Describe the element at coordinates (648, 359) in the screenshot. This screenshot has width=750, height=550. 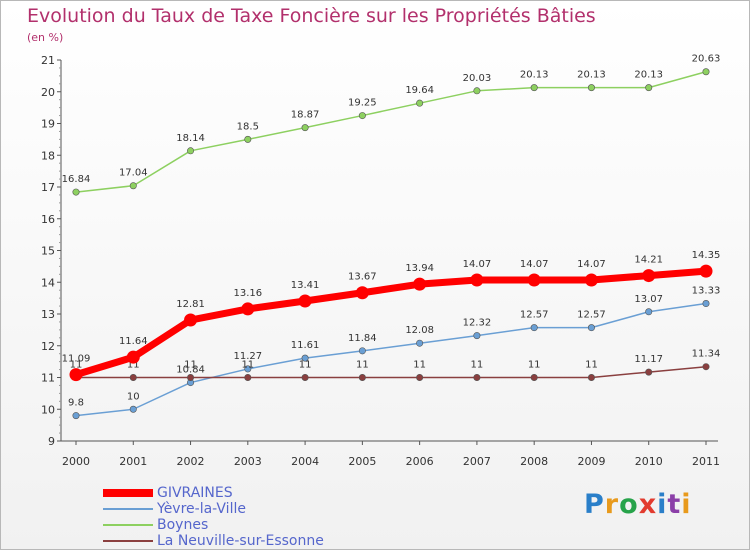
I see `data-label: 11.17` at that location.